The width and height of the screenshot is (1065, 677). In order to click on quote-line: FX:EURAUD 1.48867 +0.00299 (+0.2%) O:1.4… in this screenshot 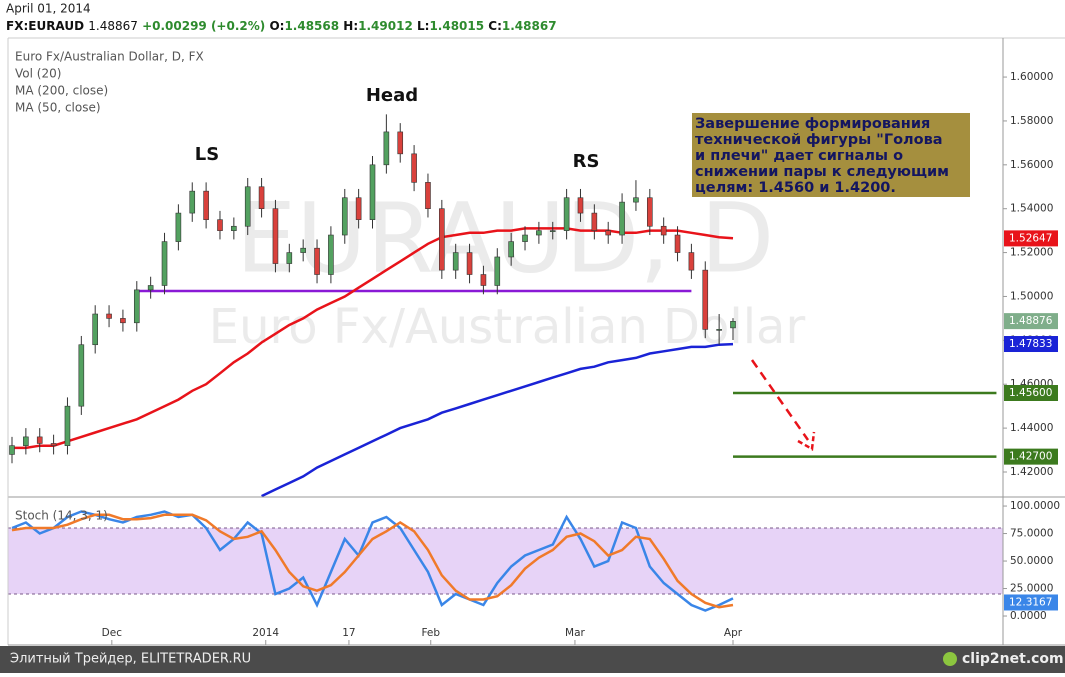, I will do `click(281, 26)`.